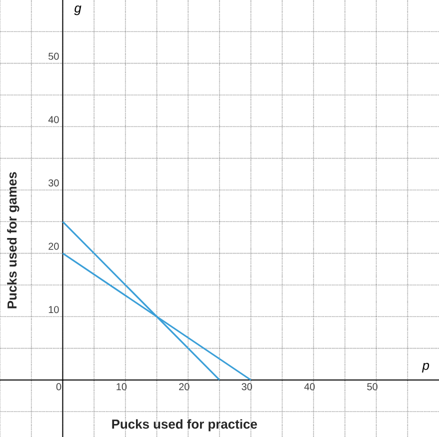  Describe the element at coordinates (13, 240) in the screenshot. I see `y-axis-title: Pucks used for games` at that location.